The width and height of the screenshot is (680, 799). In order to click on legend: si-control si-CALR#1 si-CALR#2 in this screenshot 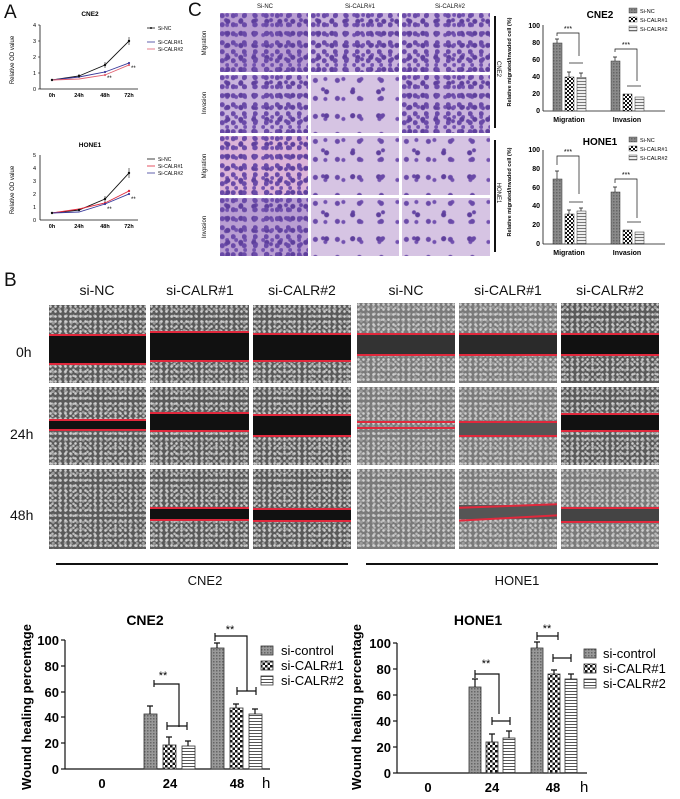, I will do `click(624, 668)`.